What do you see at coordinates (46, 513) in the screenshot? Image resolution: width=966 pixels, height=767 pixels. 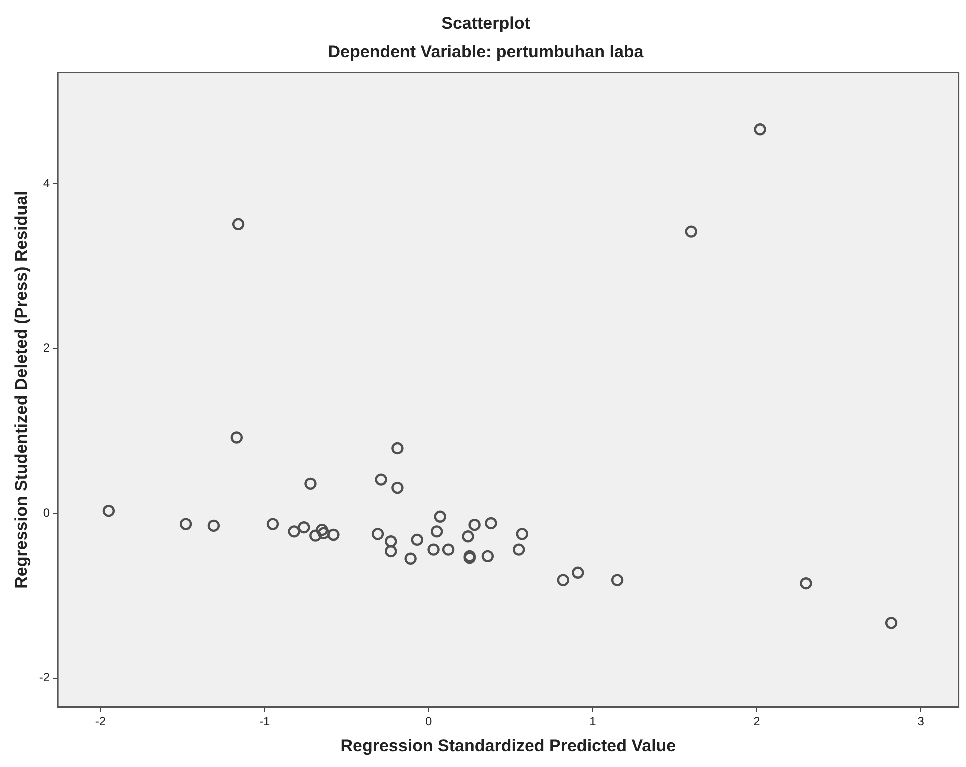 I see `y-tick-label: 0` at bounding box center [46, 513].